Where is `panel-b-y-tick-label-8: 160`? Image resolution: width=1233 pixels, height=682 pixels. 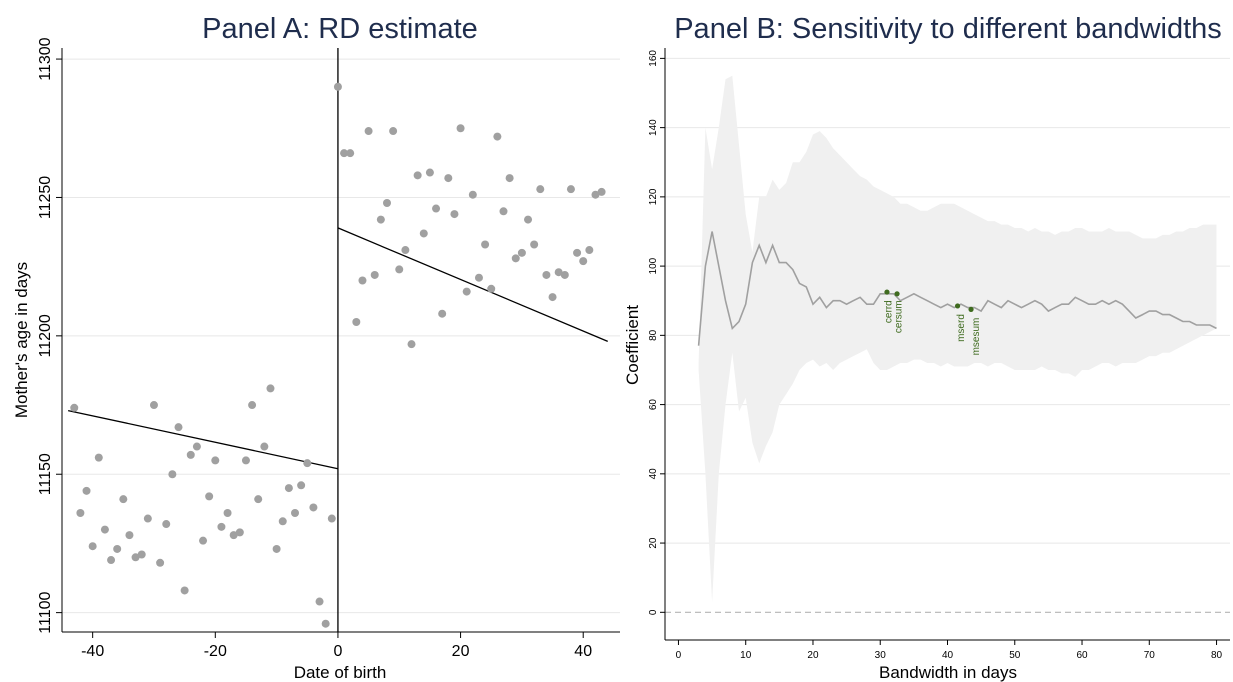 panel-b-y-tick-label-8: 160 is located at coordinates (653, 58).